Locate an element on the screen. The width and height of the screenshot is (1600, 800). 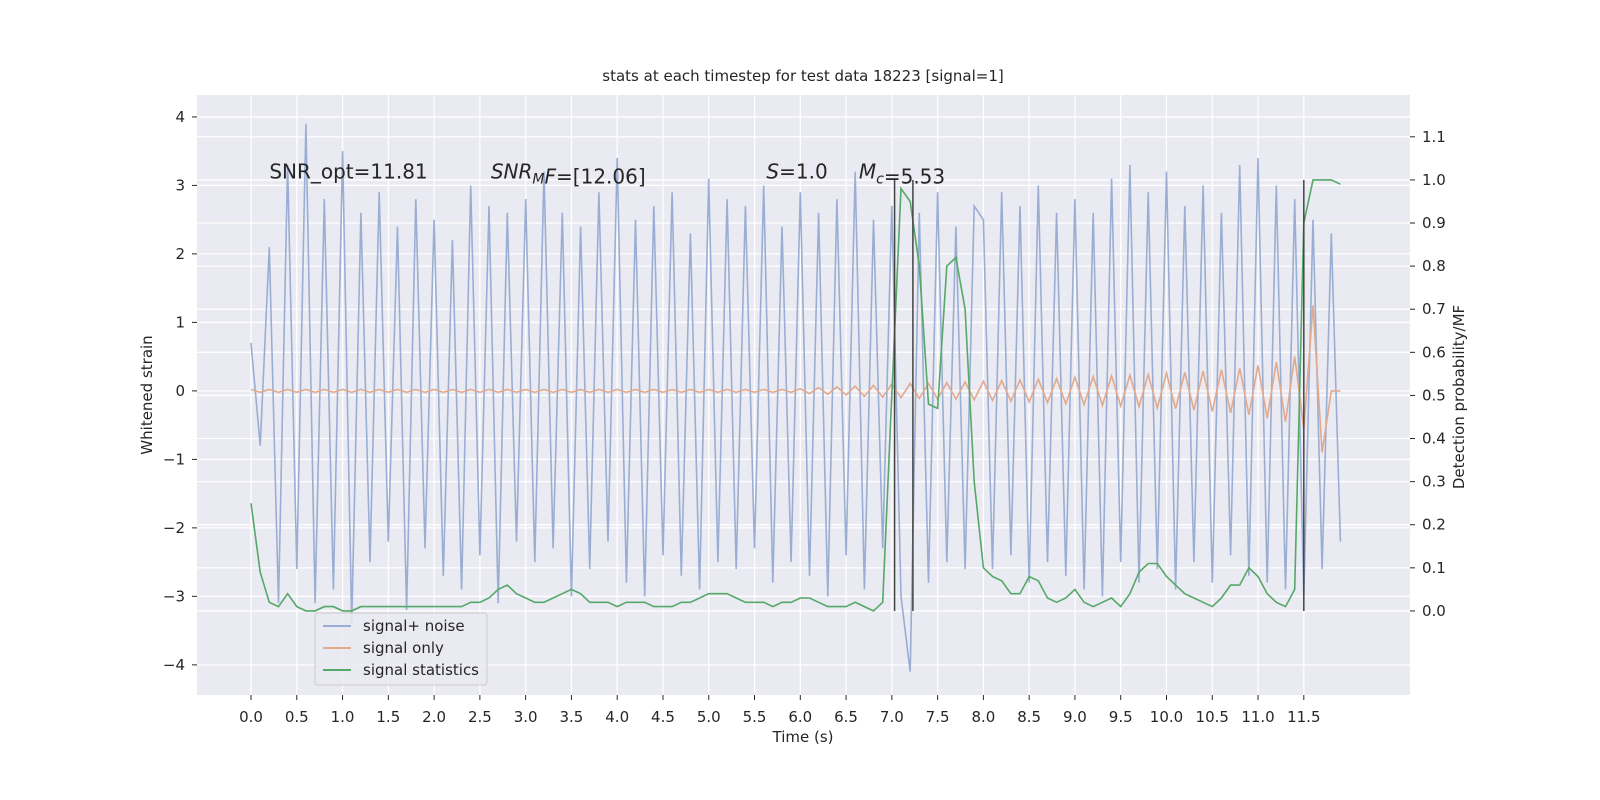
x-tick-label: 6.0 is located at coordinates (800, 717).